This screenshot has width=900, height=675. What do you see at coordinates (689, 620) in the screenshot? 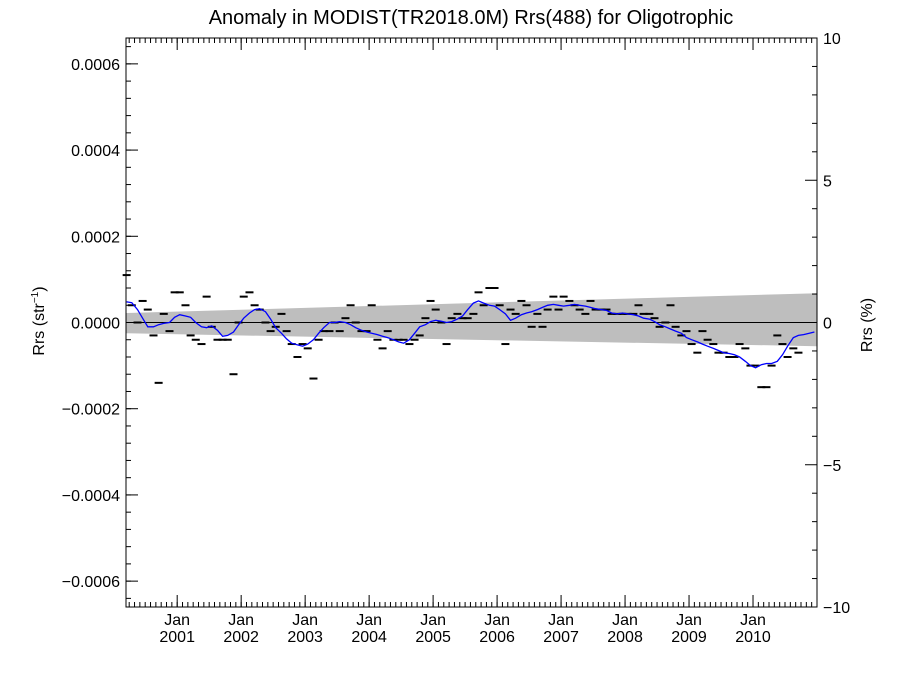
I see `x-tick-month-8: Jan` at bounding box center [689, 620].